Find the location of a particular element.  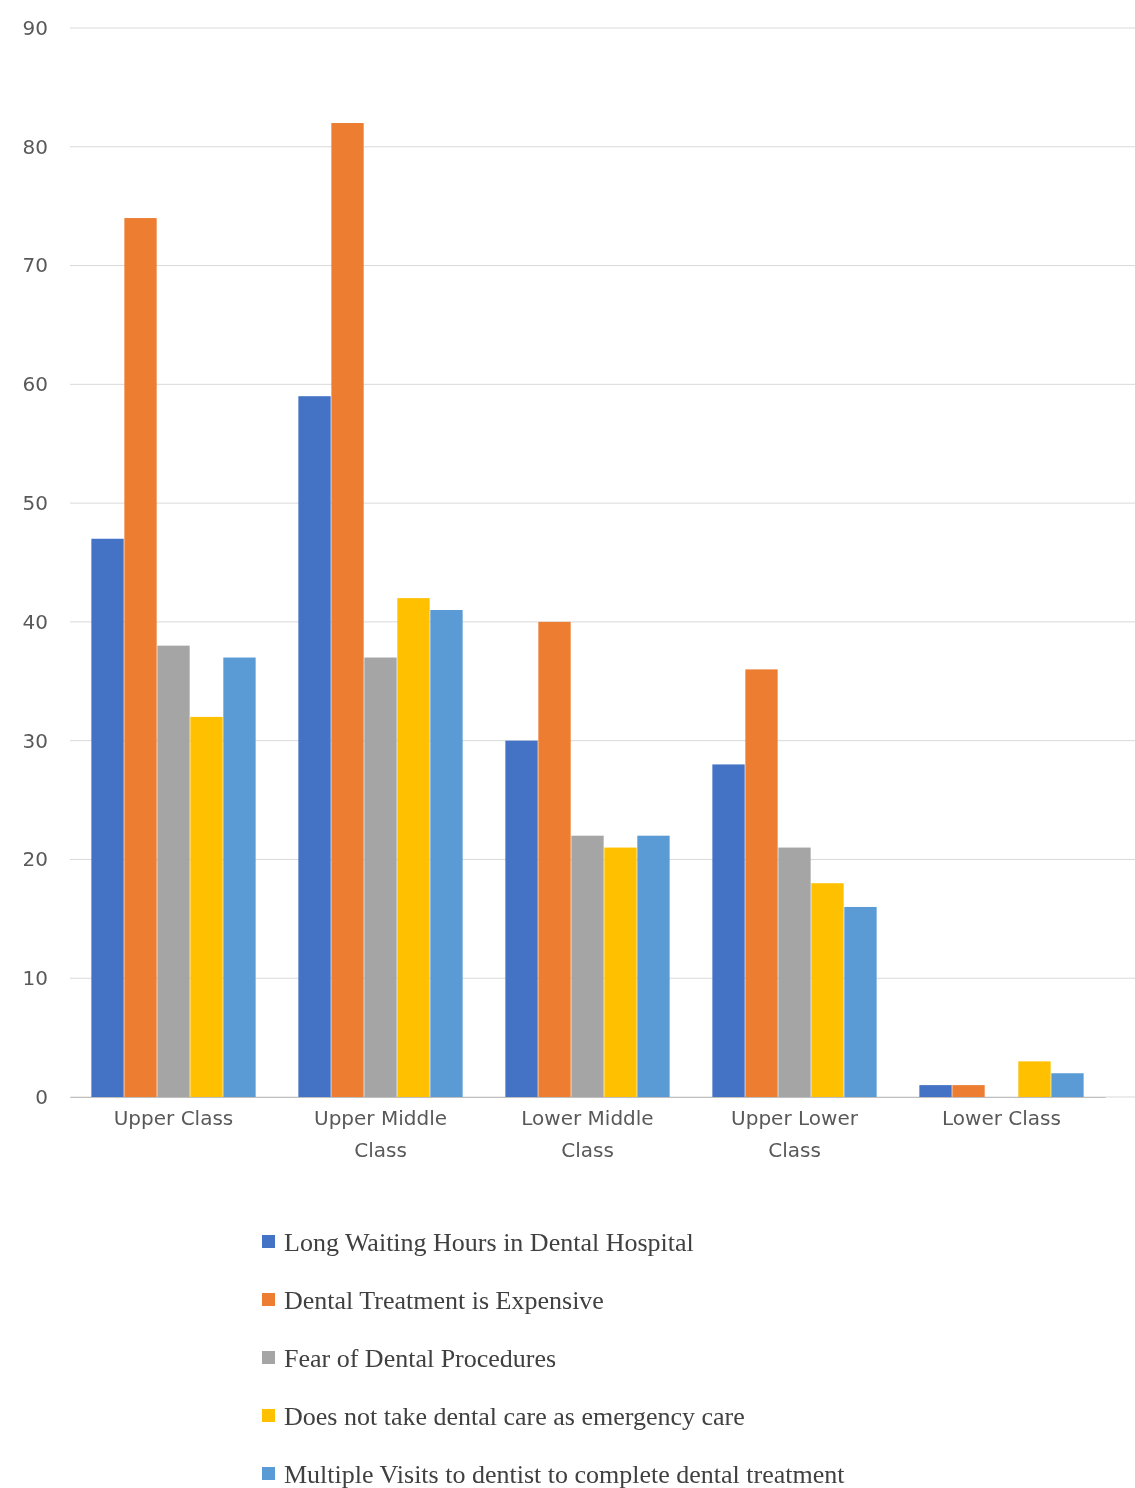

y-tick-label: 20 is located at coordinates (35, 859).